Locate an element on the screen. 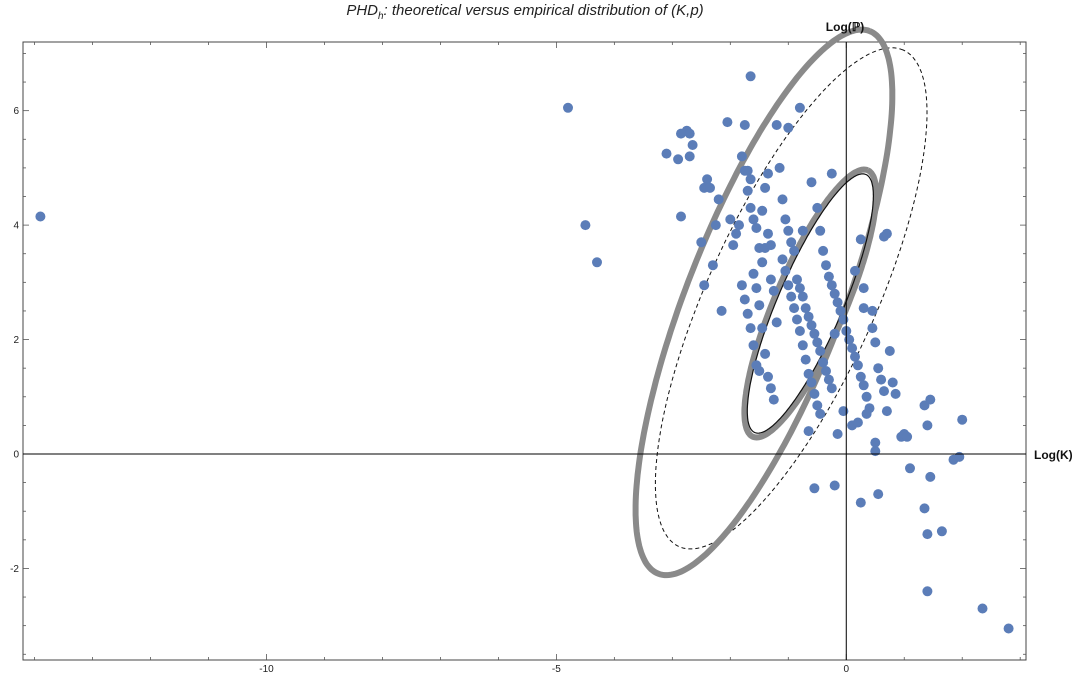 Image resolution: width=1082 pixels, height=679 pixels. chart-title-variables: (K,p) is located at coordinates (687, 10).